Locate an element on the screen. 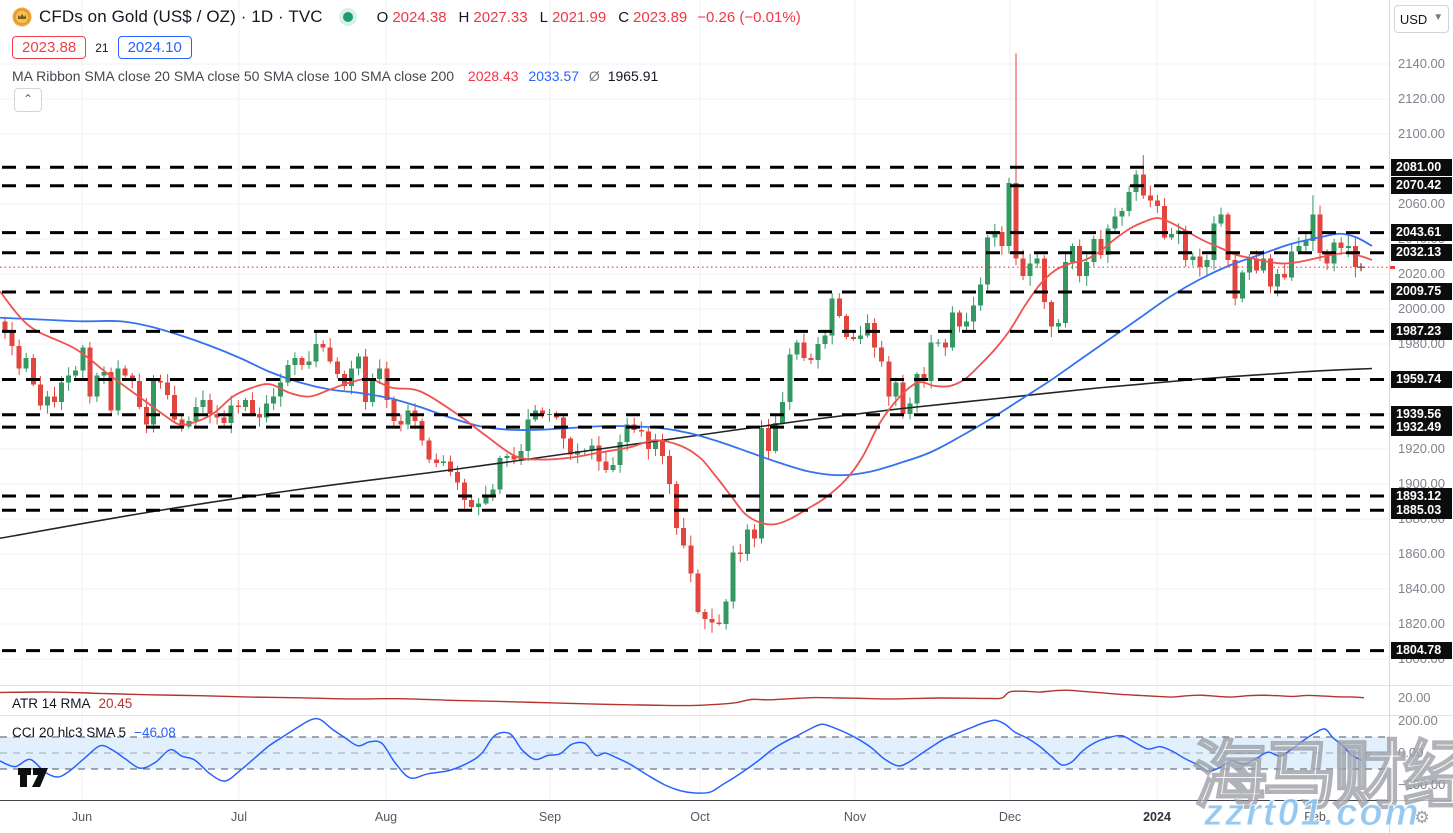 This screenshot has height=833, width=1453. price-line-label: 2043.61 is located at coordinates (1421, 233).